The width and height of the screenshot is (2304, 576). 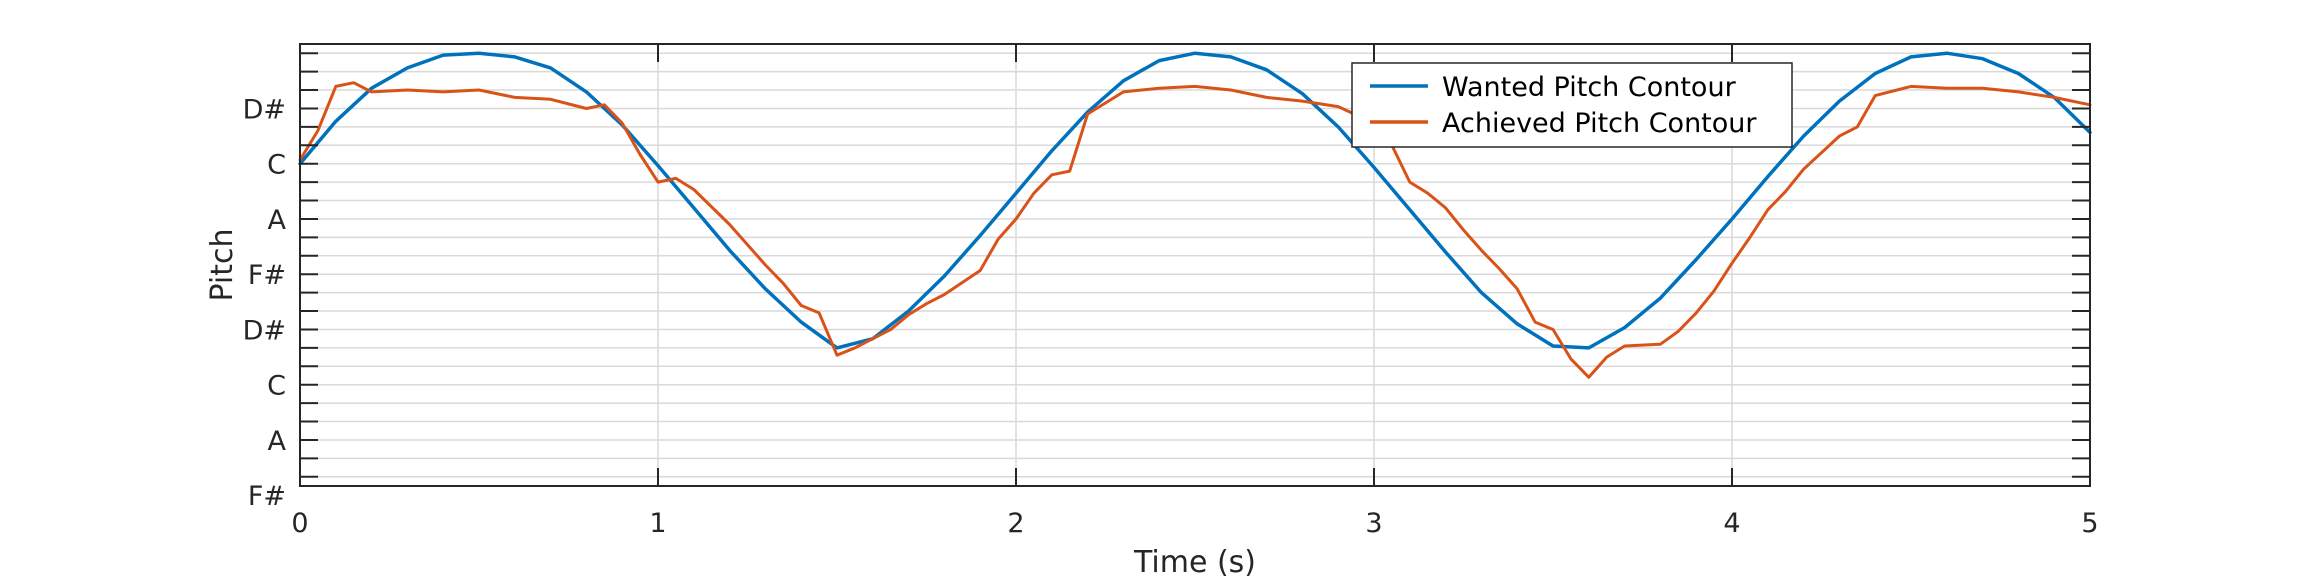 What do you see at coordinates (1015, 523) in the screenshot?
I see `x-tick-label: 2` at bounding box center [1015, 523].